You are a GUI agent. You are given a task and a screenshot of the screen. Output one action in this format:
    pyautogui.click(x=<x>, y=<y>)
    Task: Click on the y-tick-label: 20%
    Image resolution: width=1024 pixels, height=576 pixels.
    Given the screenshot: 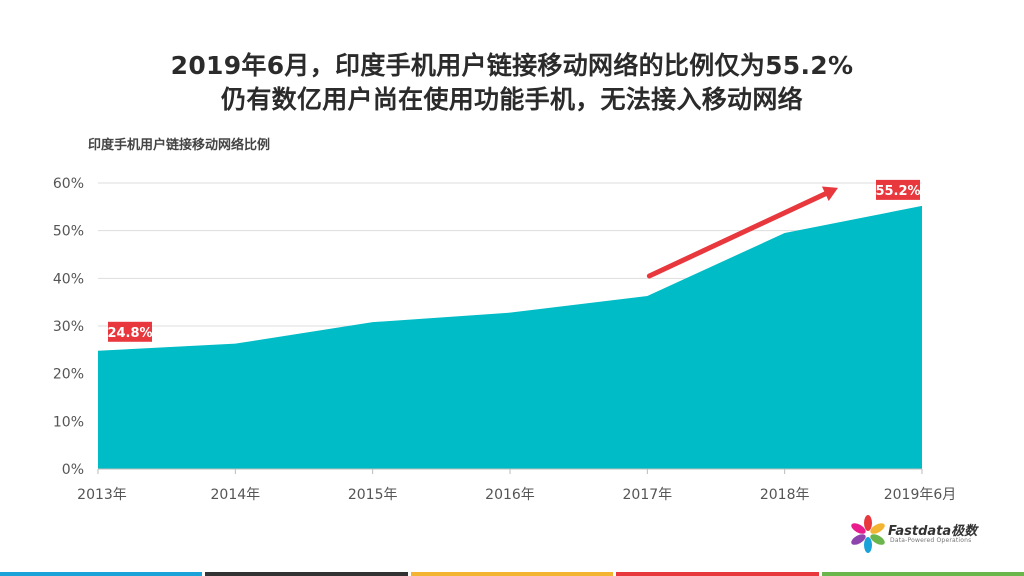 What is the action you would take?
    pyautogui.click(x=68, y=375)
    